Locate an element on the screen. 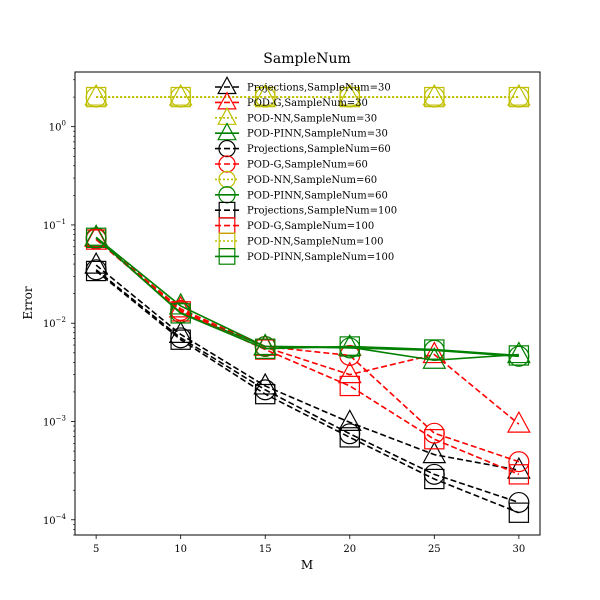  legend-entry: Projections,SampleNum=60 is located at coordinates (303, 148).